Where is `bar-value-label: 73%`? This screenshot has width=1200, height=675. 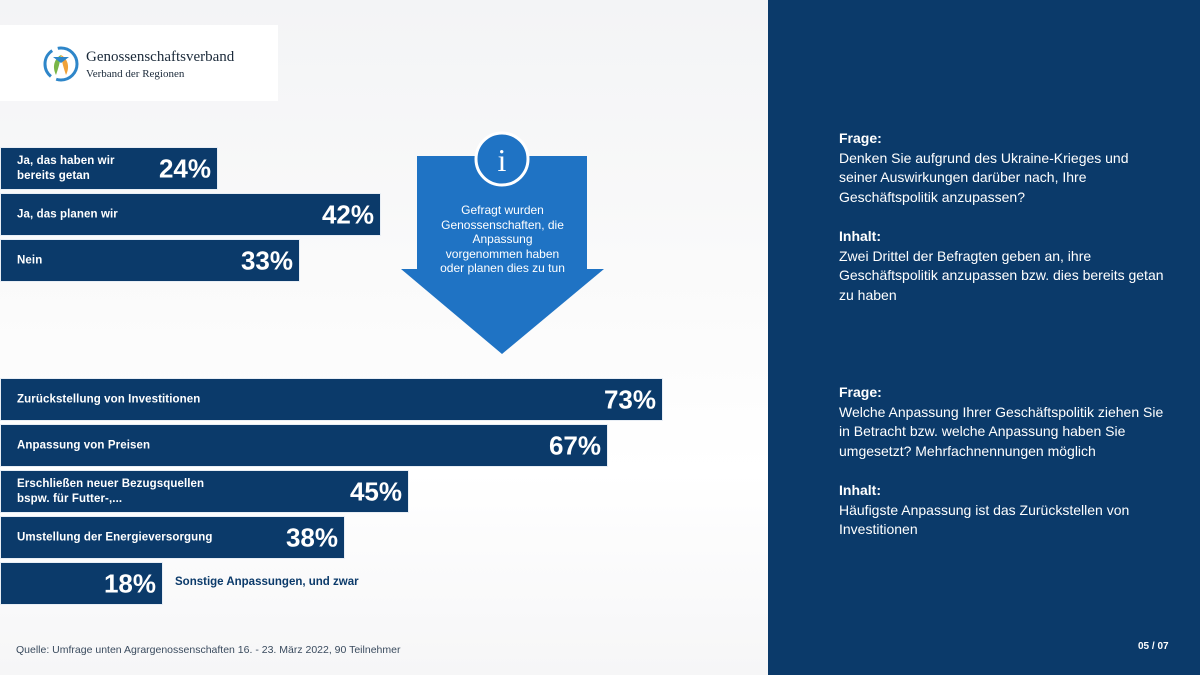 bar-value-label: 73% is located at coordinates (629, 399).